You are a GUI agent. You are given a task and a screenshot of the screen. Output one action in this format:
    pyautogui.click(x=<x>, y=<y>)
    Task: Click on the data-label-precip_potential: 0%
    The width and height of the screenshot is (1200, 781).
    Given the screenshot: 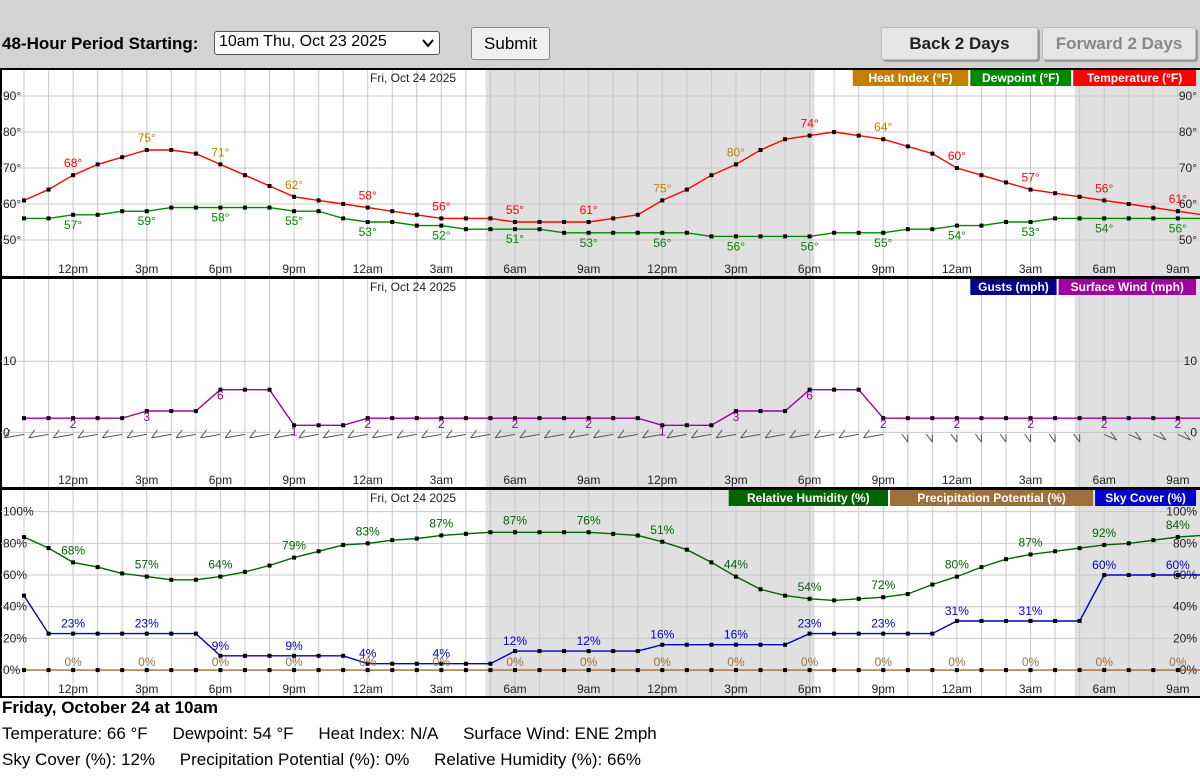 What is the action you would take?
    pyautogui.click(x=515, y=662)
    